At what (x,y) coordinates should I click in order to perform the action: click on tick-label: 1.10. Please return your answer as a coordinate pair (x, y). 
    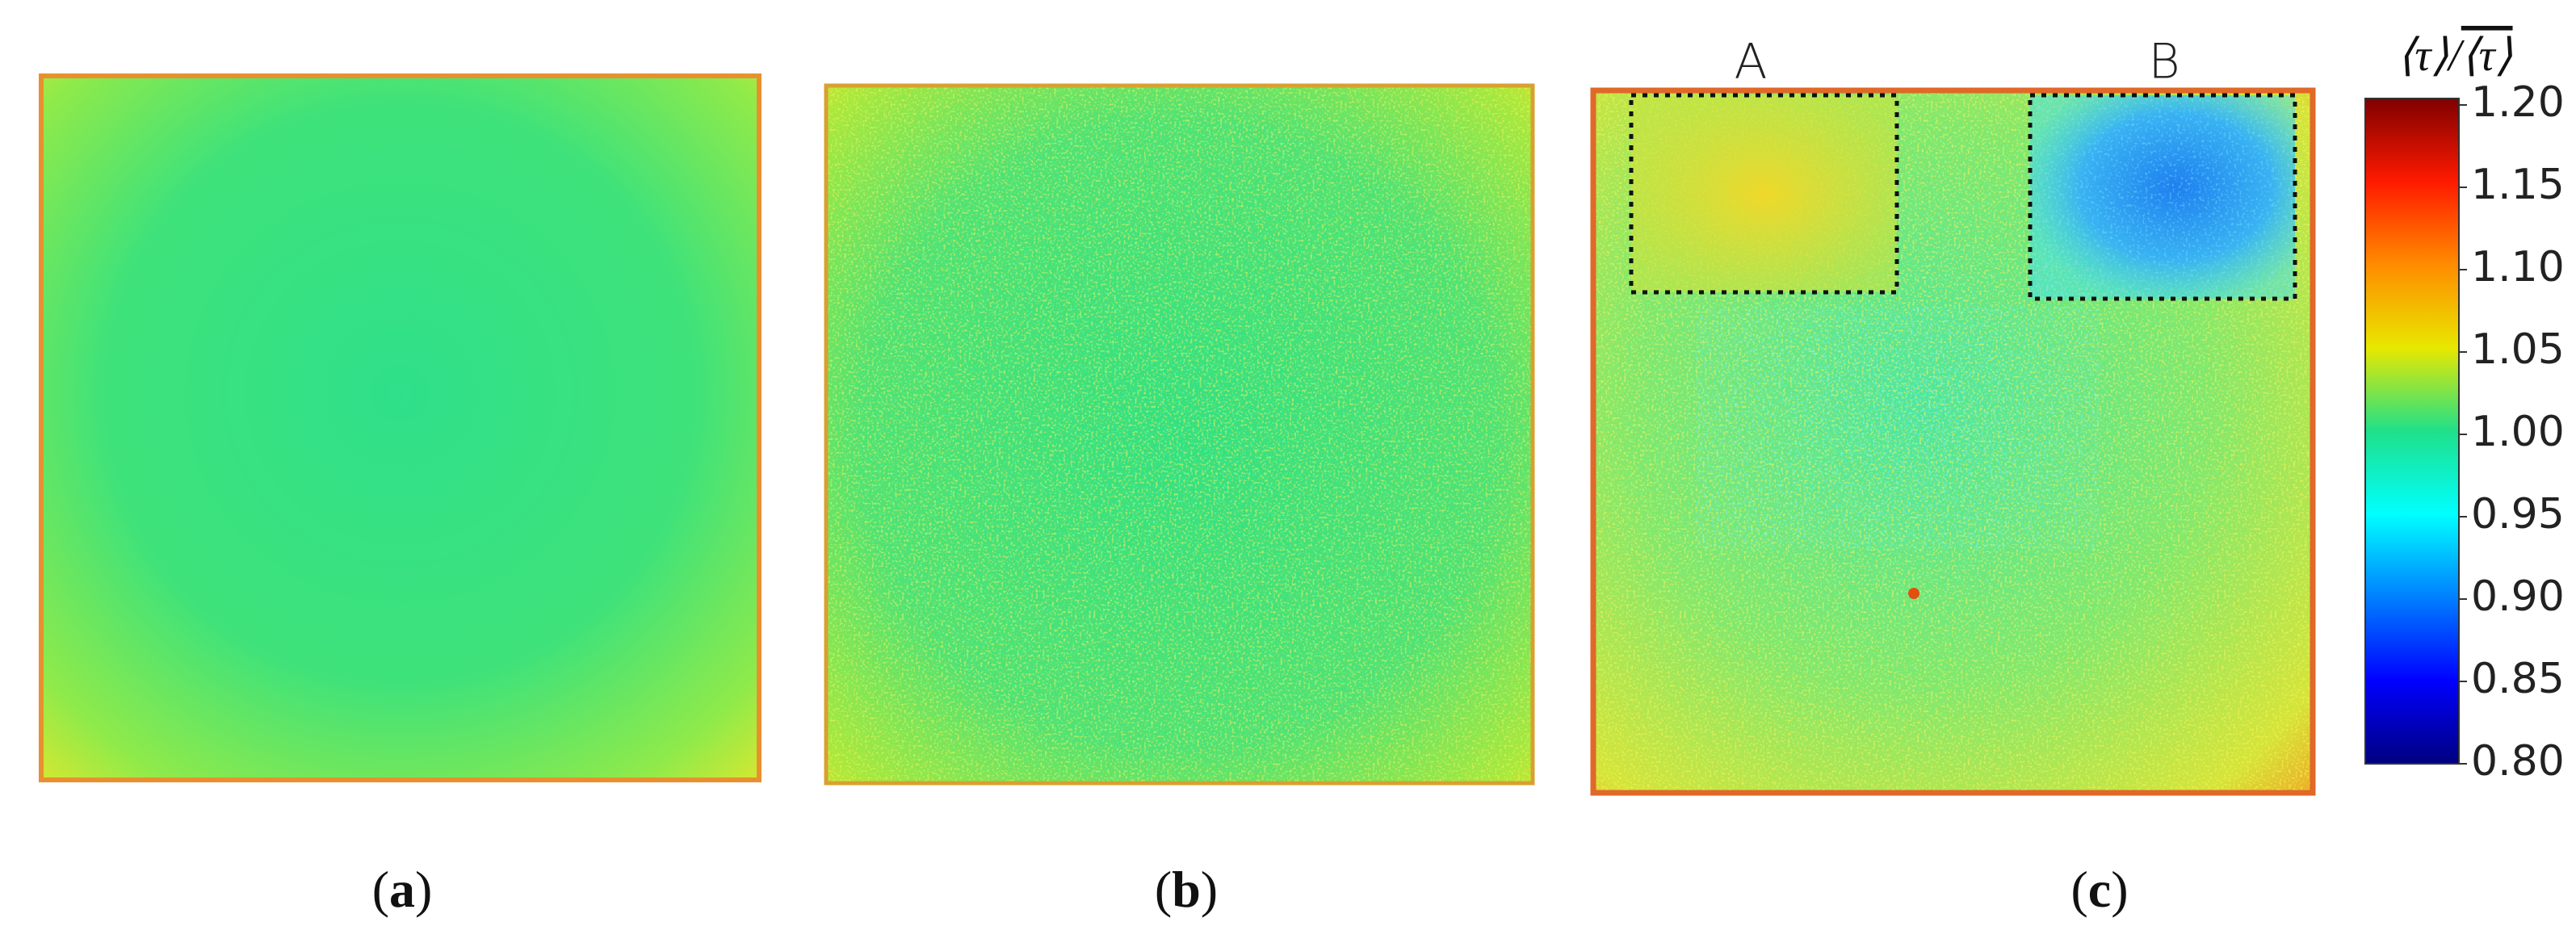
    Looking at the image, I should click on (2518, 267).